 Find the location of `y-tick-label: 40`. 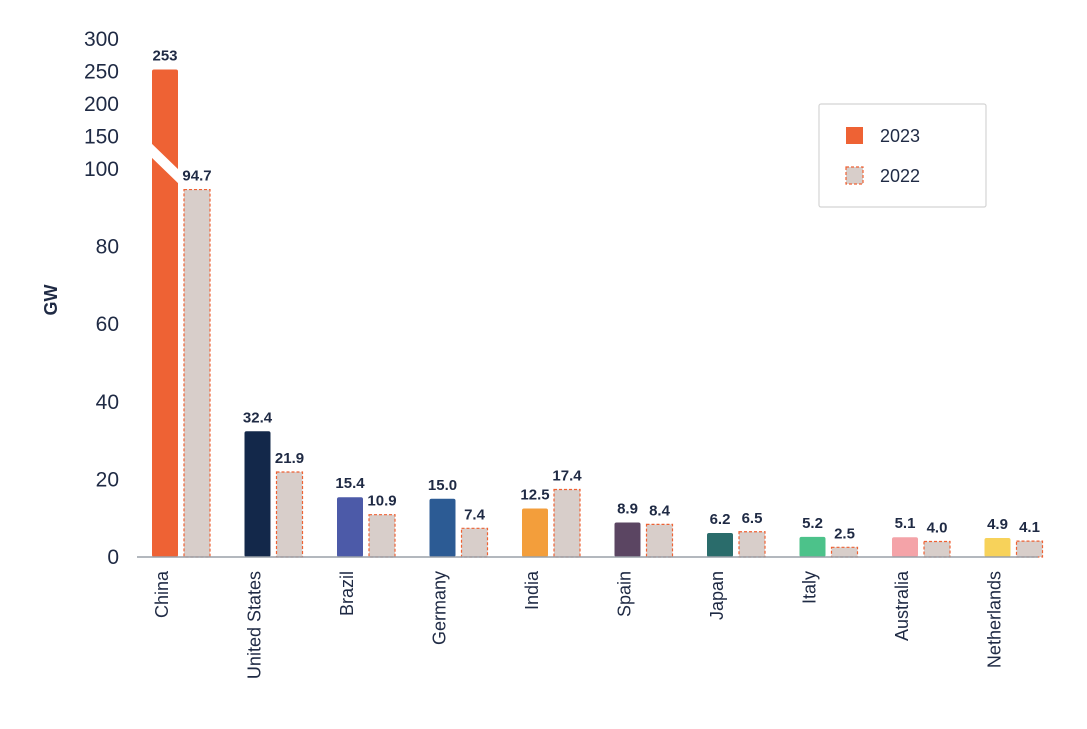

y-tick-label: 40 is located at coordinates (107, 402).